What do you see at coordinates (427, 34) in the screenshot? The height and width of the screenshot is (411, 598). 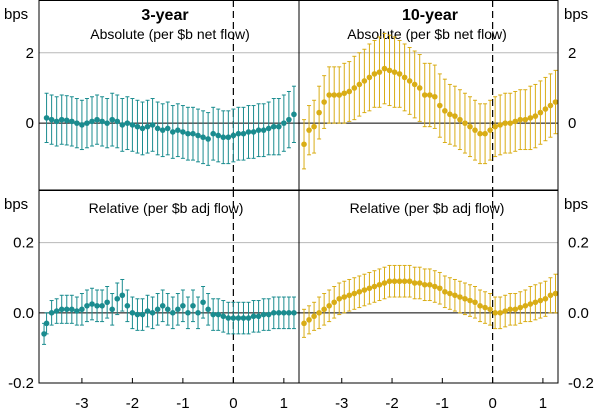 I see `panel-subtitle-absolute-right: Absolute (per $b net flow)` at bounding box center [427, 34].